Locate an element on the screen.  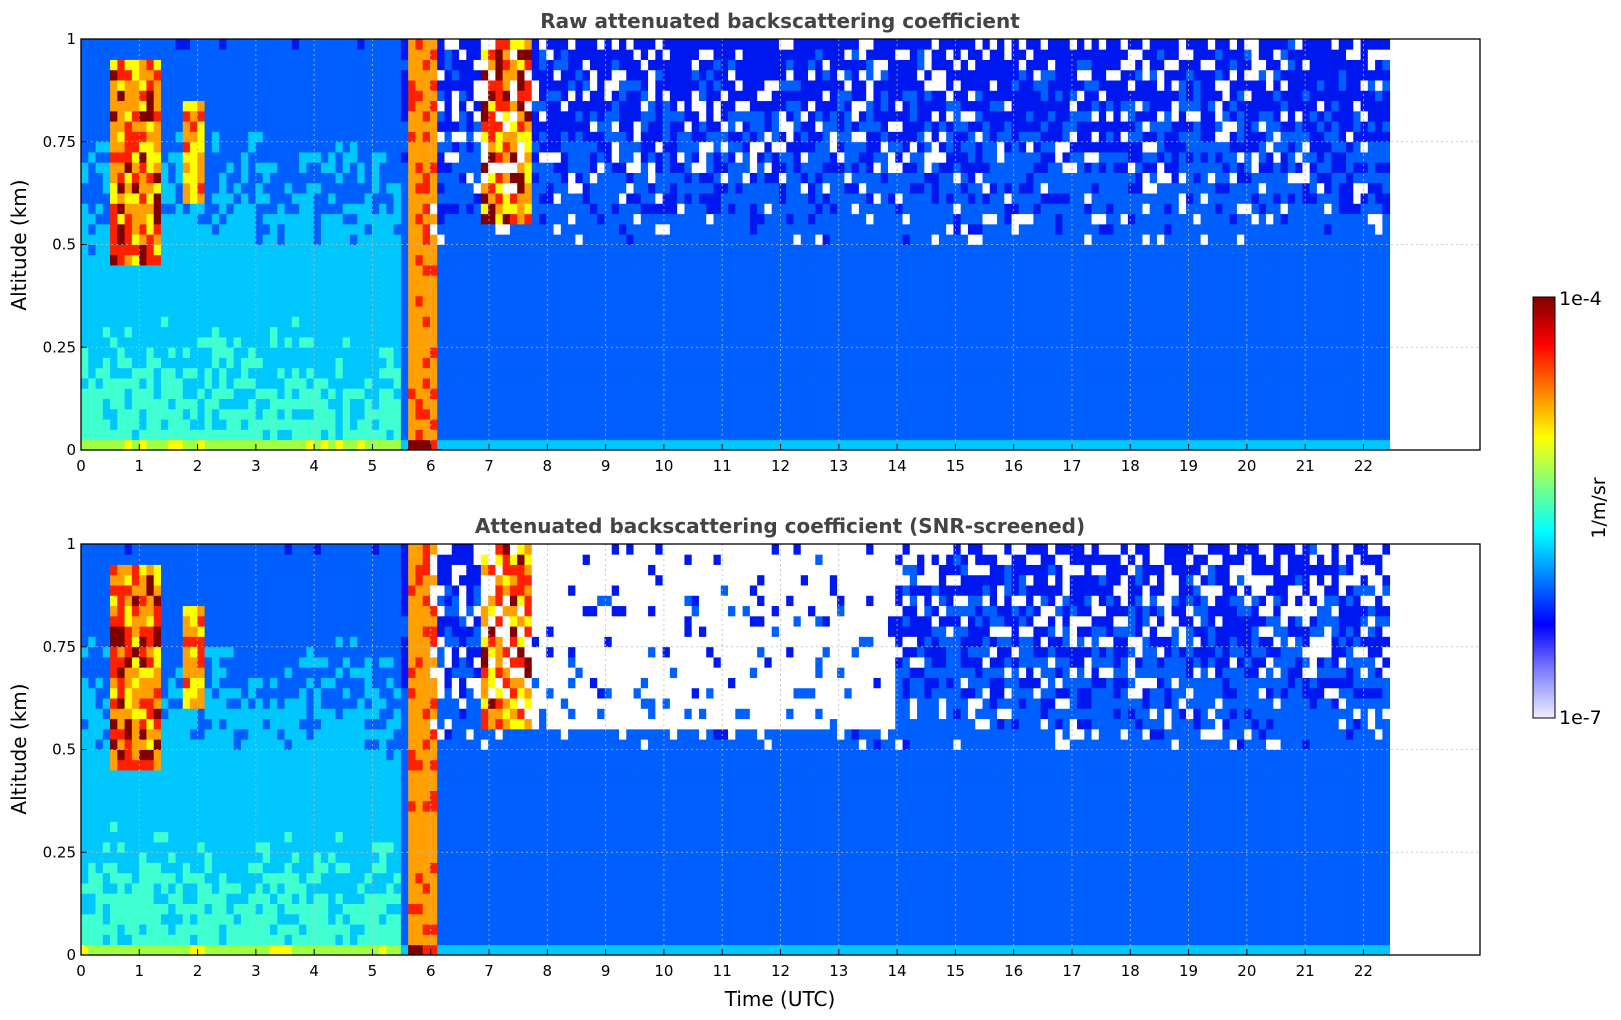
raw-y-tick-label: 0 is located at coordinates (71, 450).